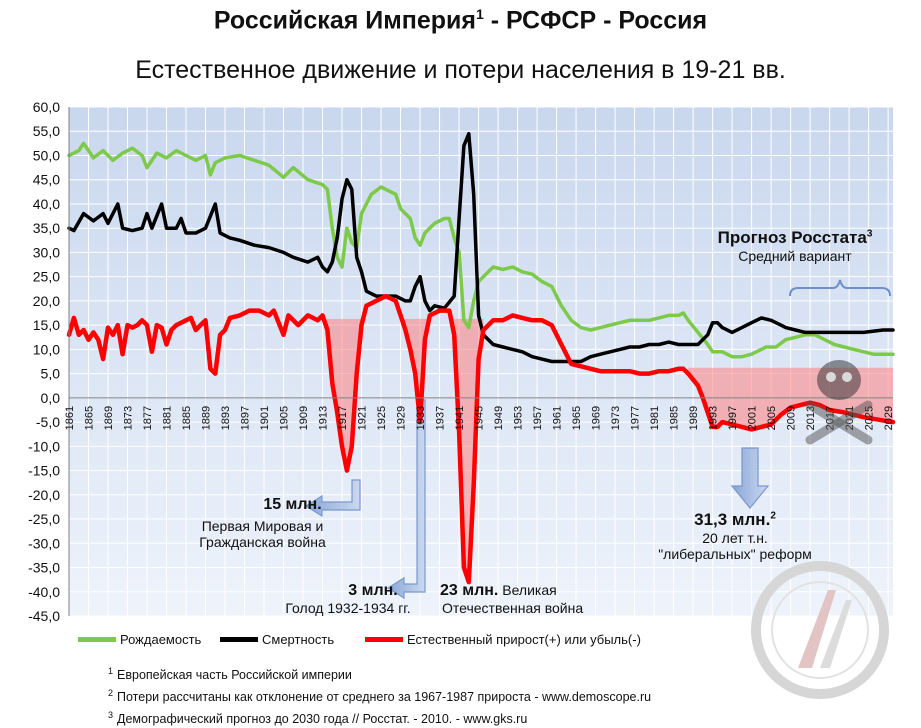  Describe the element at coordinates (512, 599) in the screenshot. I see `annotation-ww2: 23 млн. Великая Отечественная война` at that location.